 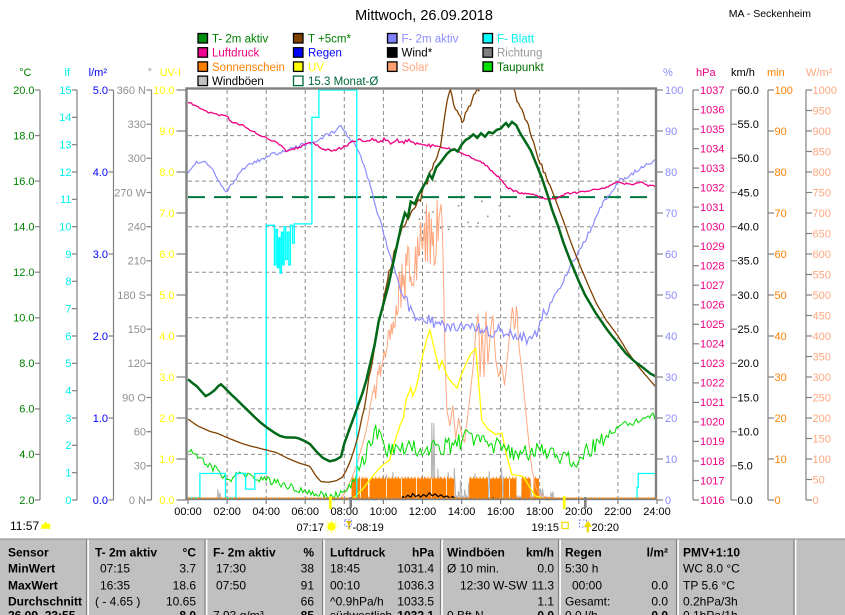 I want to click on svg-text: 1018, so click(x=712, y=462).